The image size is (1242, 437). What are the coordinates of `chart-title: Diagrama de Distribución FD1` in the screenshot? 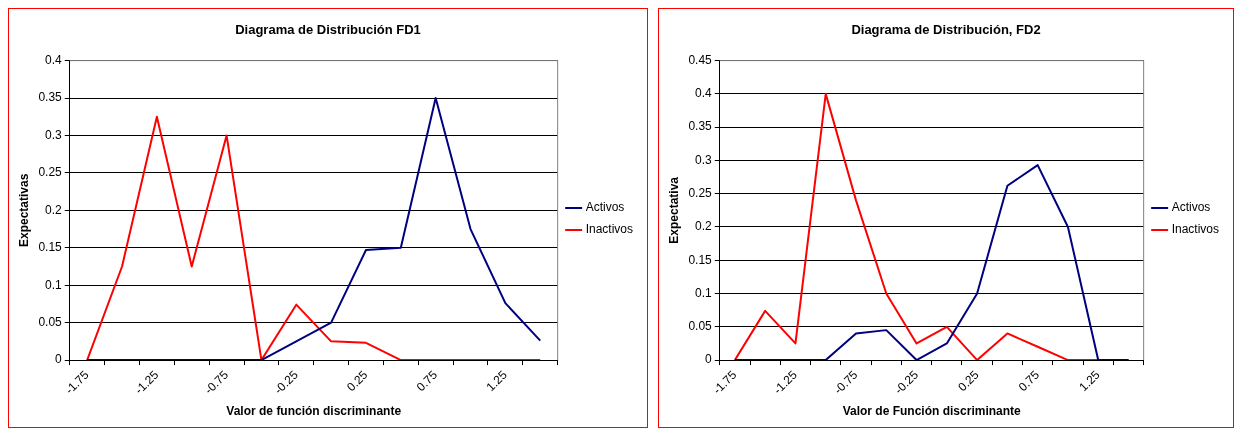 It's located at (328, 30).